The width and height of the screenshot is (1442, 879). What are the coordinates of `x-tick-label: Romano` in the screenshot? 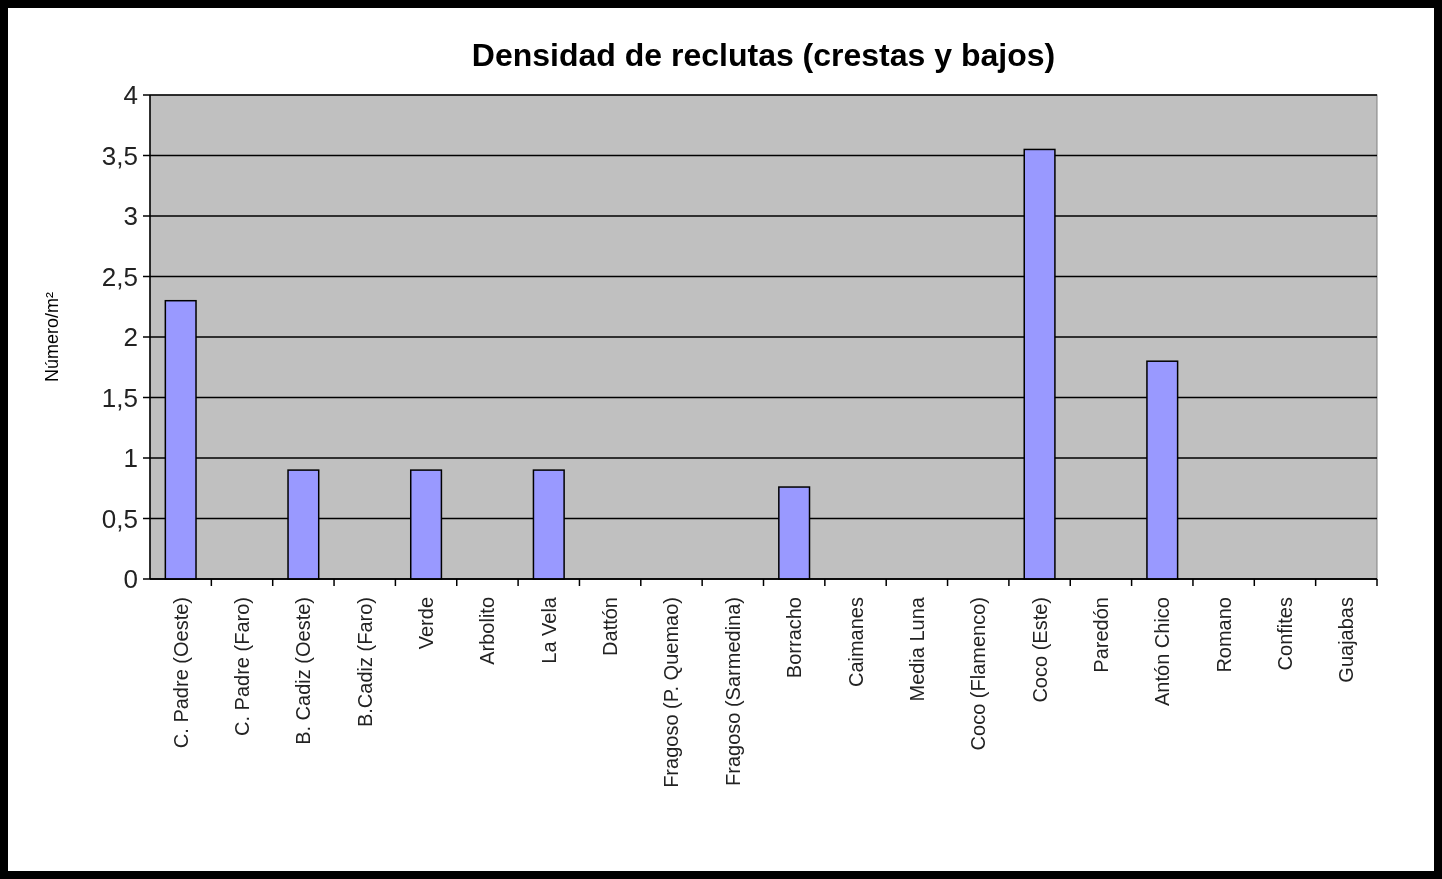 It's located at (1223, 635).